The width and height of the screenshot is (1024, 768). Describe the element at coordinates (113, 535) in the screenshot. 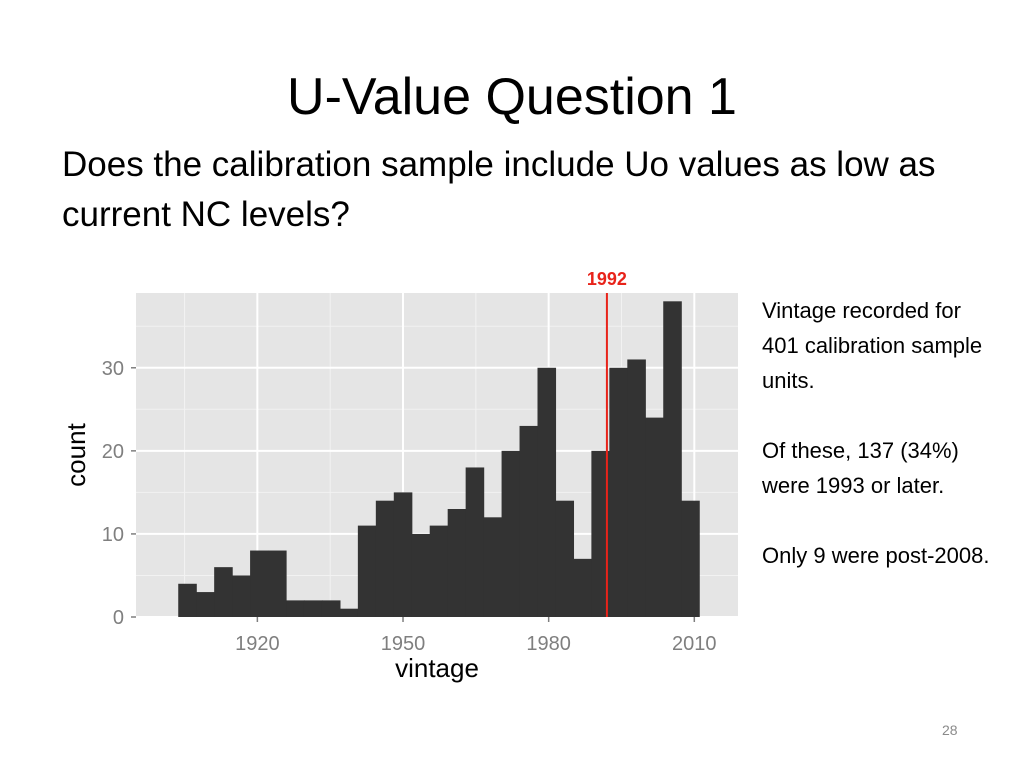

I see `y-tick-label: 10` at that location.